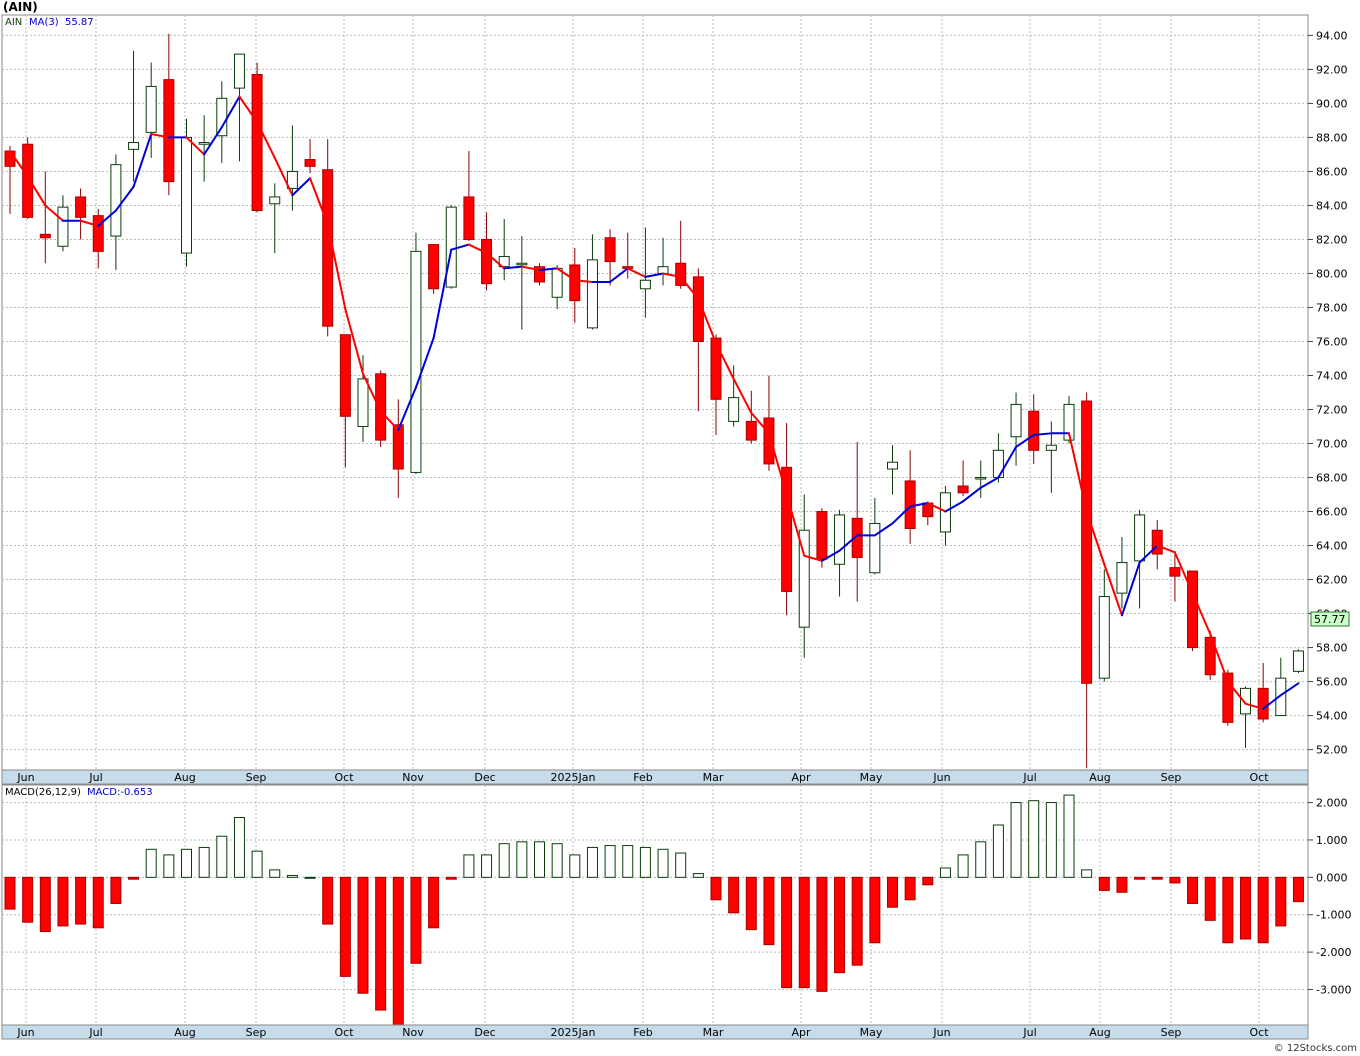  I want to click on price-month-label: Apr, so click(801, 777).